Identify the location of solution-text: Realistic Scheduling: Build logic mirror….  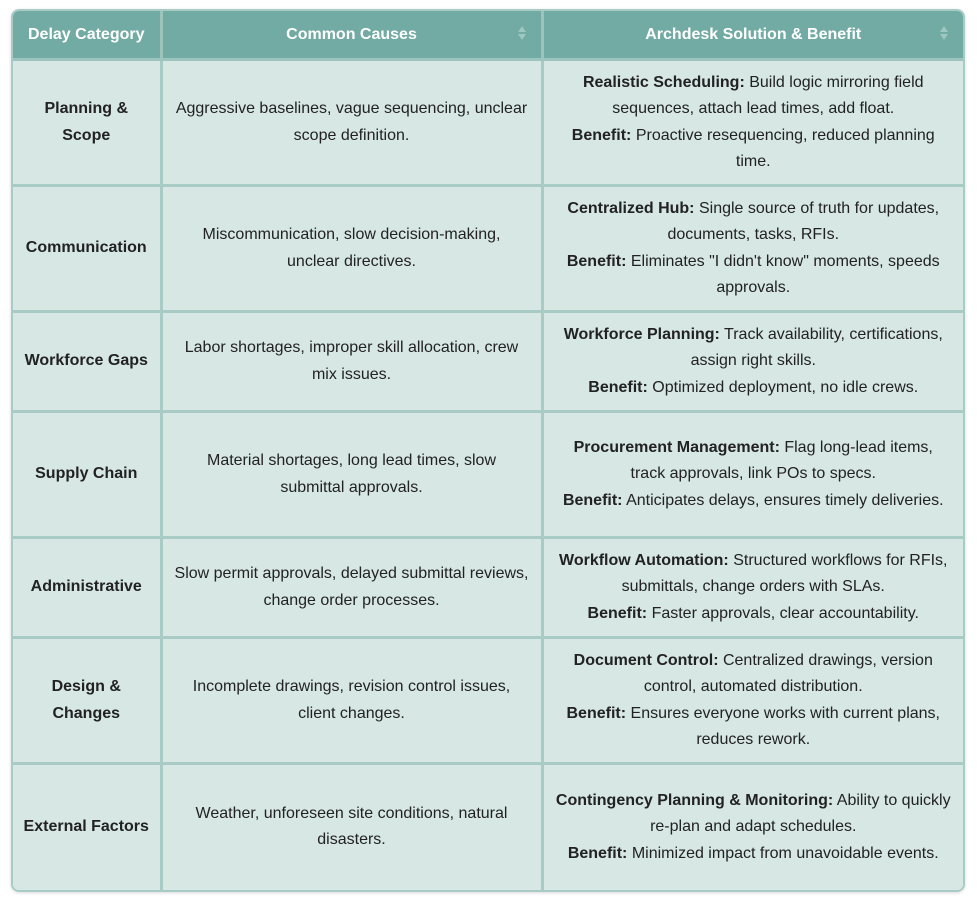
(754, 96).